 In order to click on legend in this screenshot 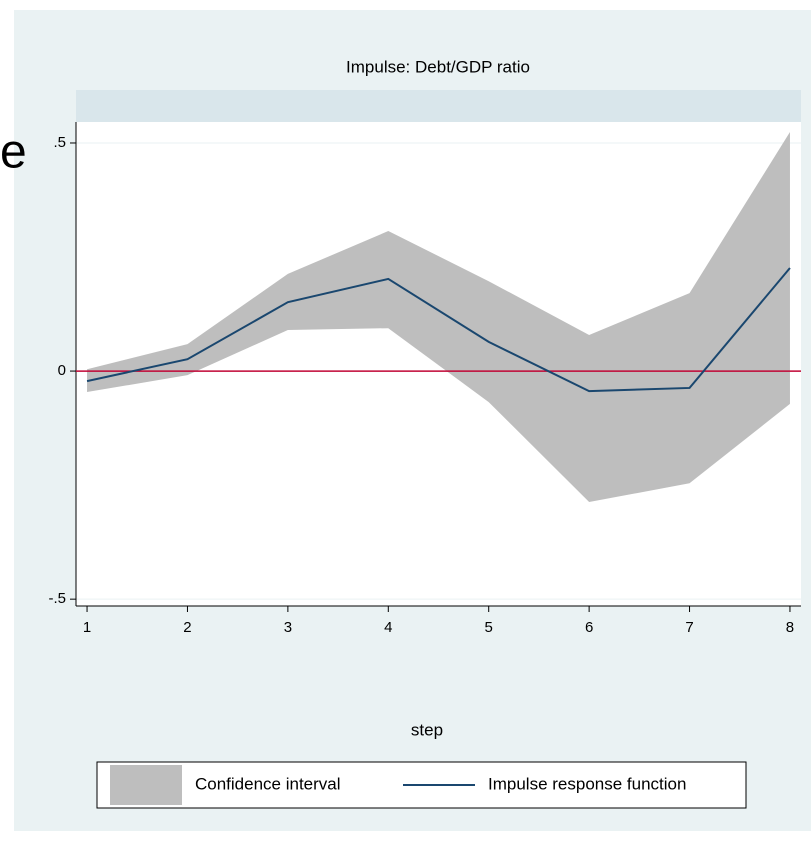, I will do `click(421, 785)`.